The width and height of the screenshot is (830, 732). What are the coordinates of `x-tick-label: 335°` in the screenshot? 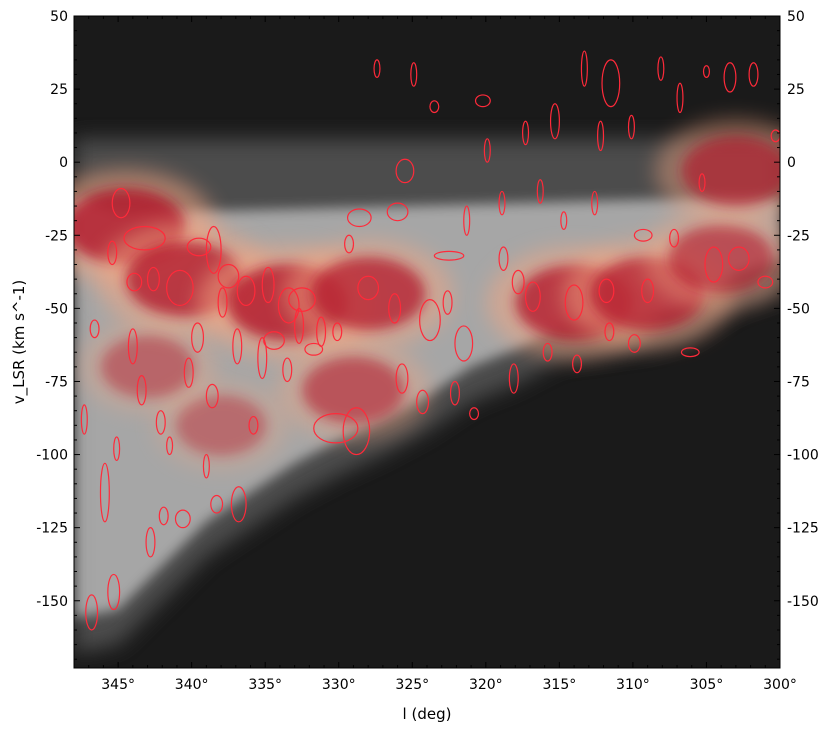 It's located at (265, 685).